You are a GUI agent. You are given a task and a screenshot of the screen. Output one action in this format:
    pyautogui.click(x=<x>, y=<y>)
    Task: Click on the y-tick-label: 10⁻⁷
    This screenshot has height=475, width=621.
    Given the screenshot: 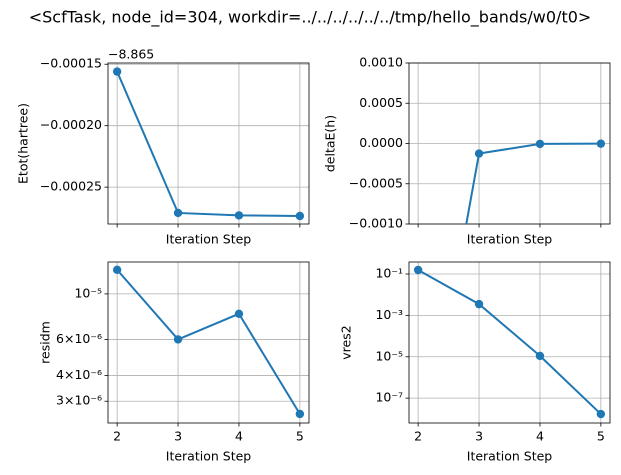 What is the action you would take?
    pyautogui.click(x=389, y=397)
    